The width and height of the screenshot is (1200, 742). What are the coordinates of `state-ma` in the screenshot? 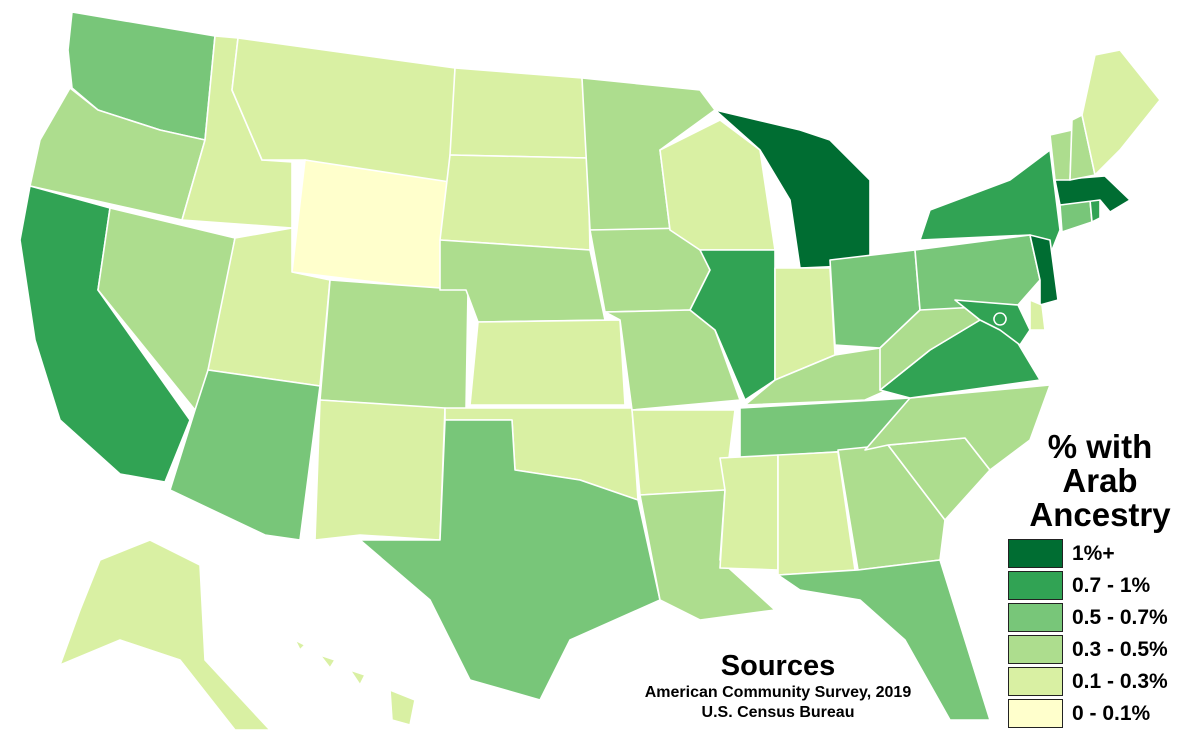 It's located at (1092, 194).